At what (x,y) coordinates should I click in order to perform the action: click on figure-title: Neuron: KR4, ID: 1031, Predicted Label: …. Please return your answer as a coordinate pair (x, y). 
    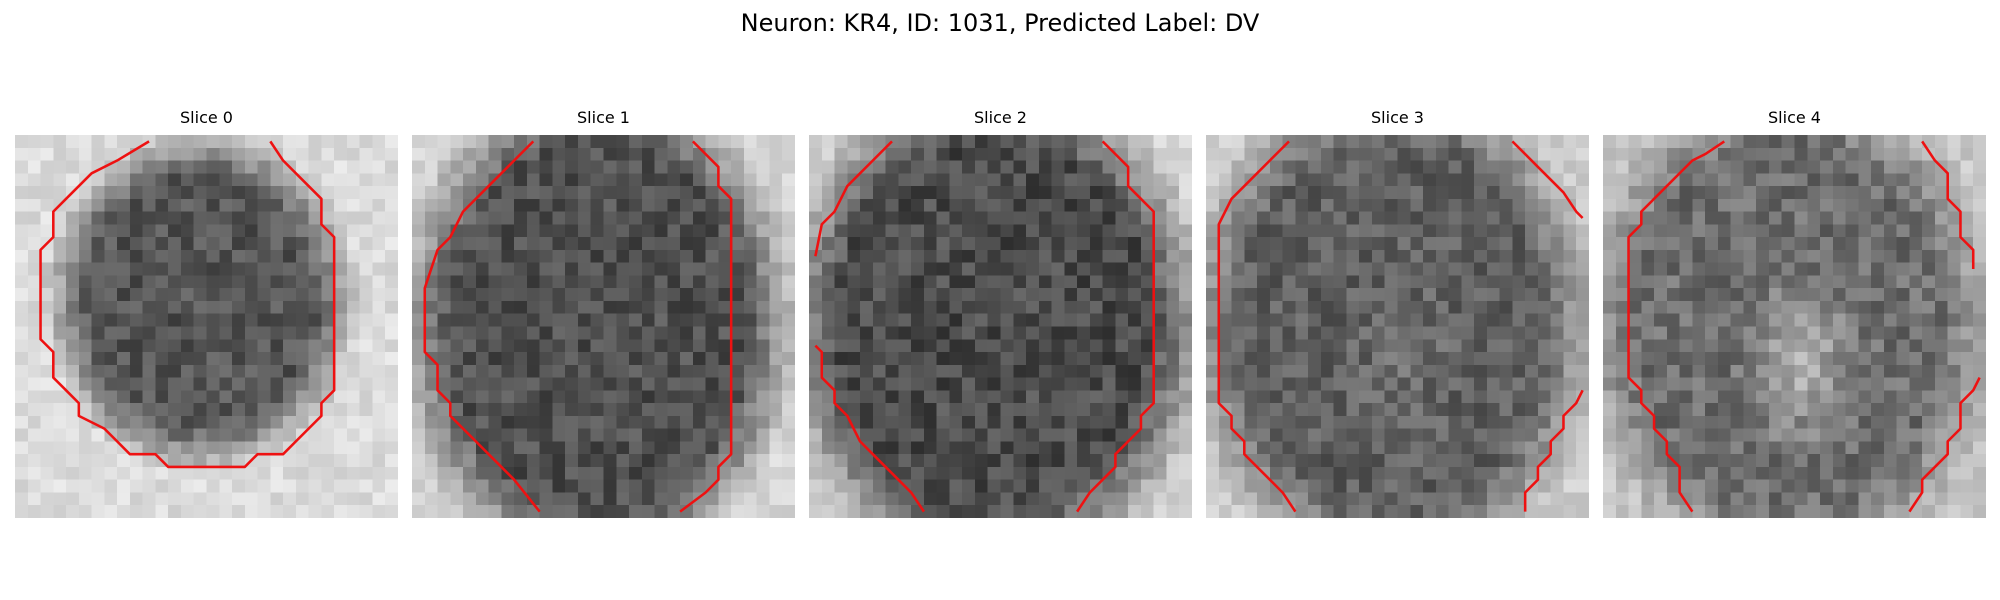
    Looking at the image, I should click on (1000, 23).